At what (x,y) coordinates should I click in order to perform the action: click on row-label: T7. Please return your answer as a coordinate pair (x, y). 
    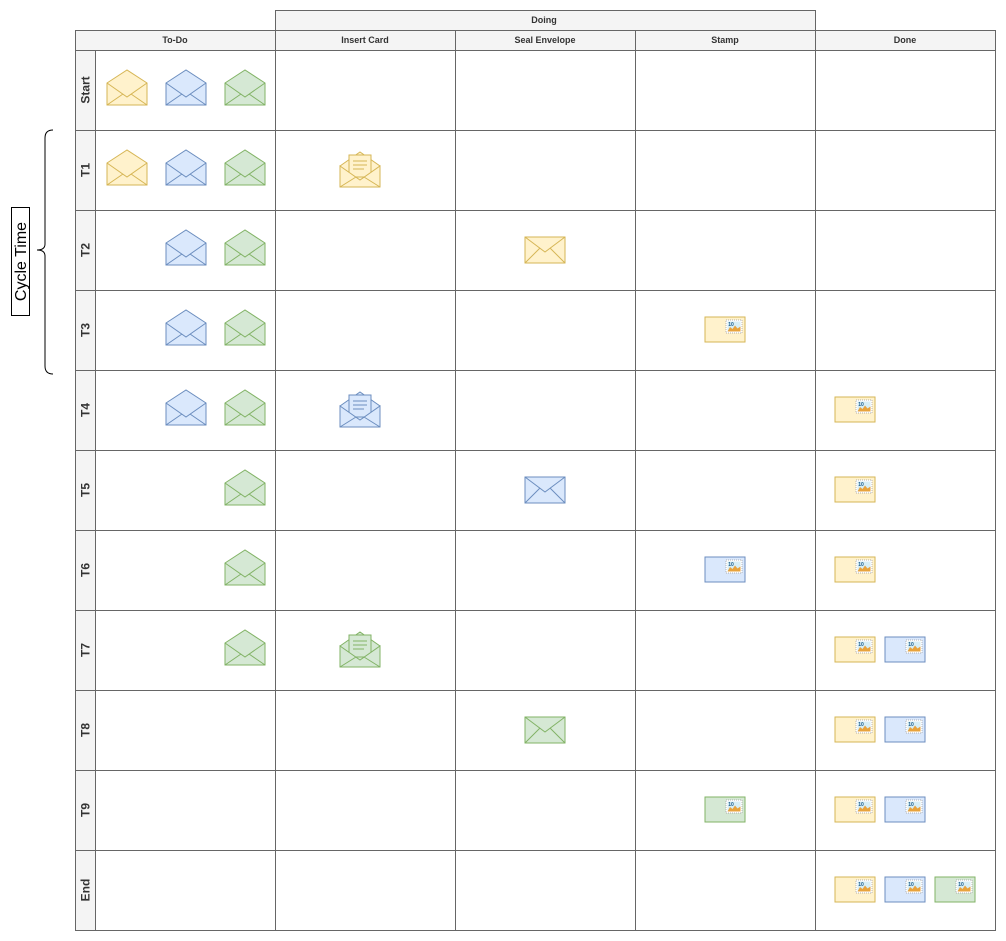
    Looking at the image, I should click on (86, 650).